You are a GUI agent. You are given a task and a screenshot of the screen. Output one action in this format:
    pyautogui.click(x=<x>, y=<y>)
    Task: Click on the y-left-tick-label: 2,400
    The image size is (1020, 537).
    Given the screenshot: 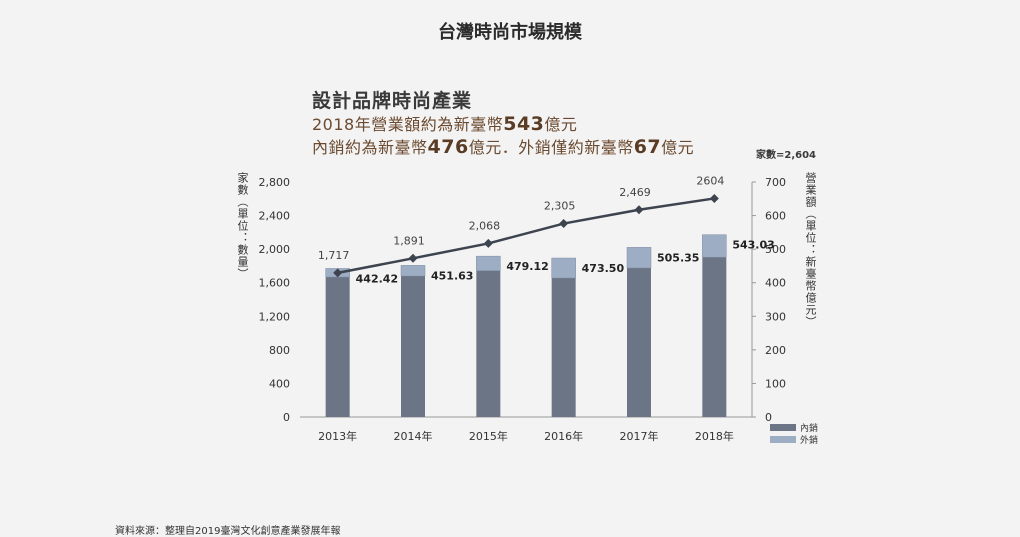 What is the action you would take?
    pyautogui.click(x=275, y=216)
    